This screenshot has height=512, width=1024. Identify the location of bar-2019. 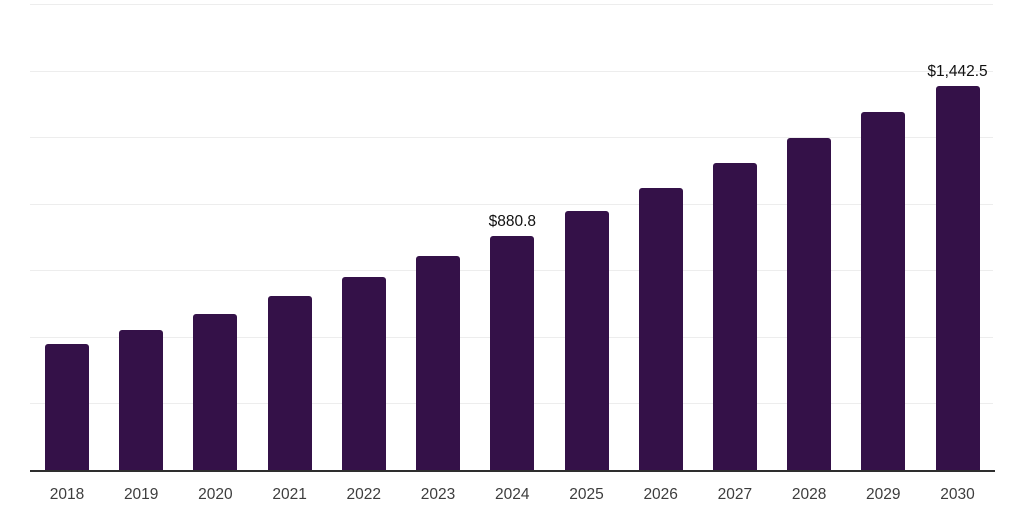
(141, 399).